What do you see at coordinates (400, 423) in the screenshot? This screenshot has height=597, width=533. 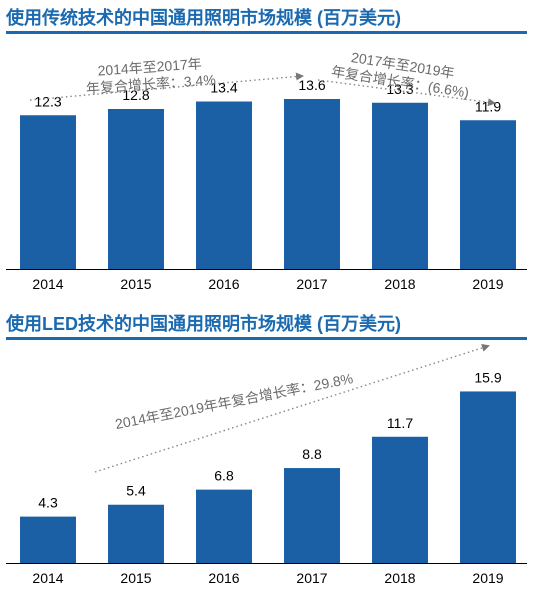 I see `data-label-2018: 11.7` at bounding box center [400, 423].